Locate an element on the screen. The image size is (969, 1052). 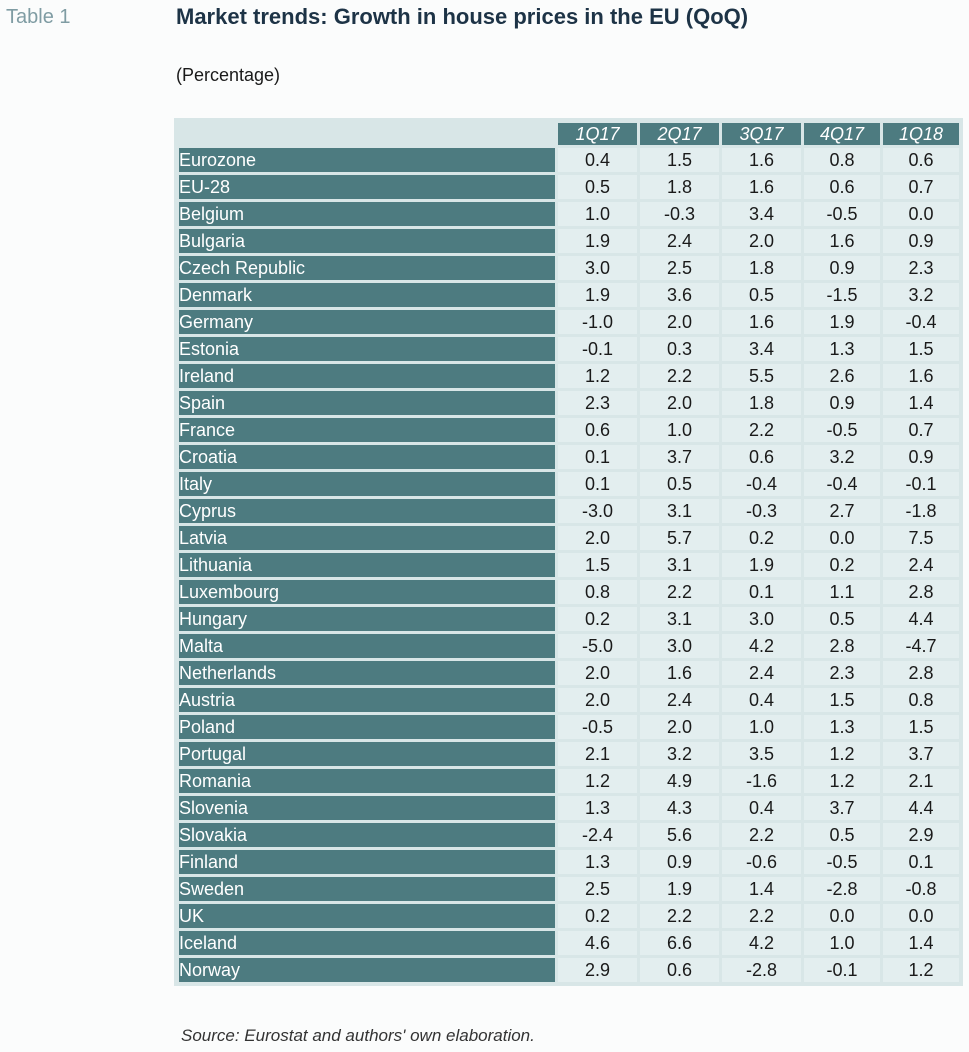
row-label-country: France is located at coordinates (367, 430).